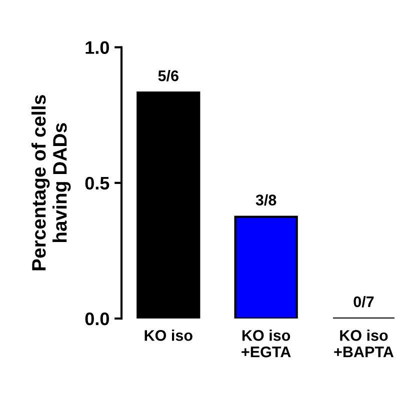 The height and width of the screenshot is (411, 419). I want to click on y-tick-label: 1.0, so click(97, 47).